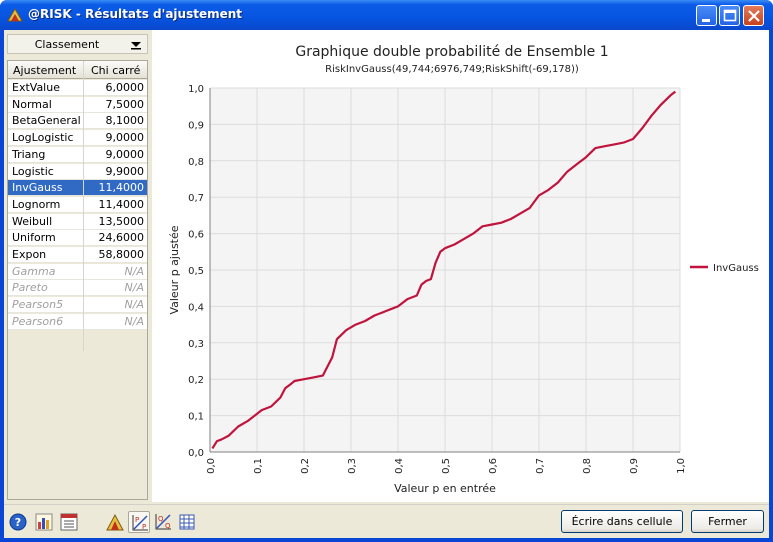  What do you see at coordinates (77, 121) in the screenshot?
I see `table-row: BetaGeneral 8,1000` at bounding box center [77, 121].